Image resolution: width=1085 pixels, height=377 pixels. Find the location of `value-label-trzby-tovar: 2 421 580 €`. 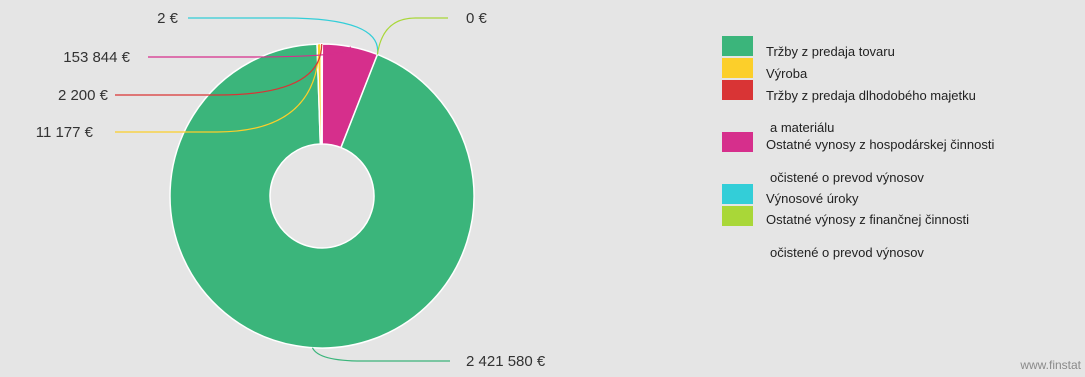

value-label-trzby-tovar: 2 421 580 € is located at coordinates (506, 361).